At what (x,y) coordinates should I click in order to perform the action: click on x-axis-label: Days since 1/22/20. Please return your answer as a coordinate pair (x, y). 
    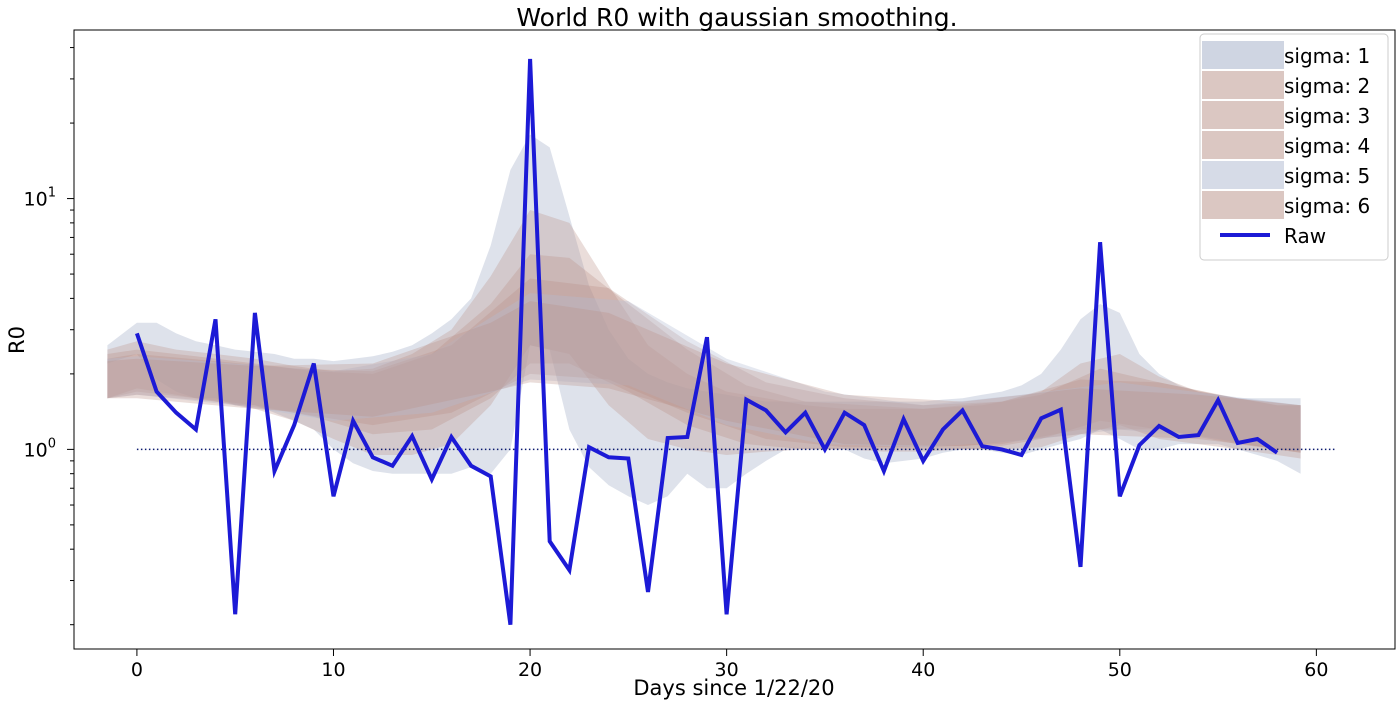
    Looking at the image, I should click on (733, 688).